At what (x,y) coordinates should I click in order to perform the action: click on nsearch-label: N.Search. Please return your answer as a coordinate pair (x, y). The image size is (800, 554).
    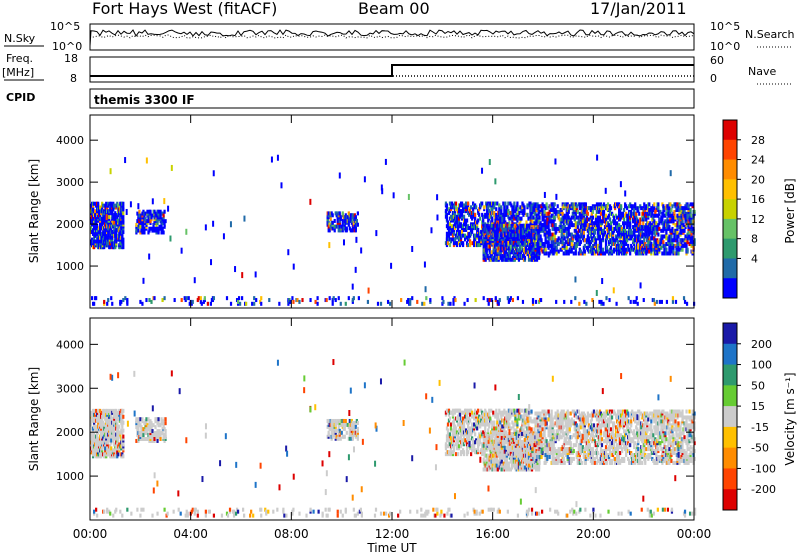
    Looking at the image, I should click on (770, 34).